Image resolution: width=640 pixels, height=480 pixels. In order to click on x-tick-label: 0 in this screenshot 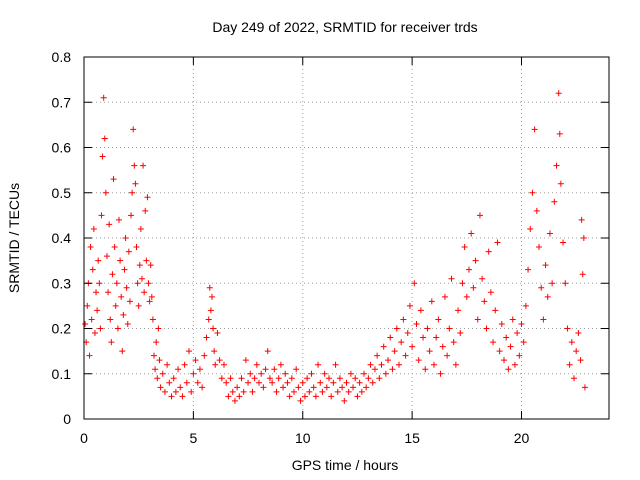, I will do `click(84, 438)`.